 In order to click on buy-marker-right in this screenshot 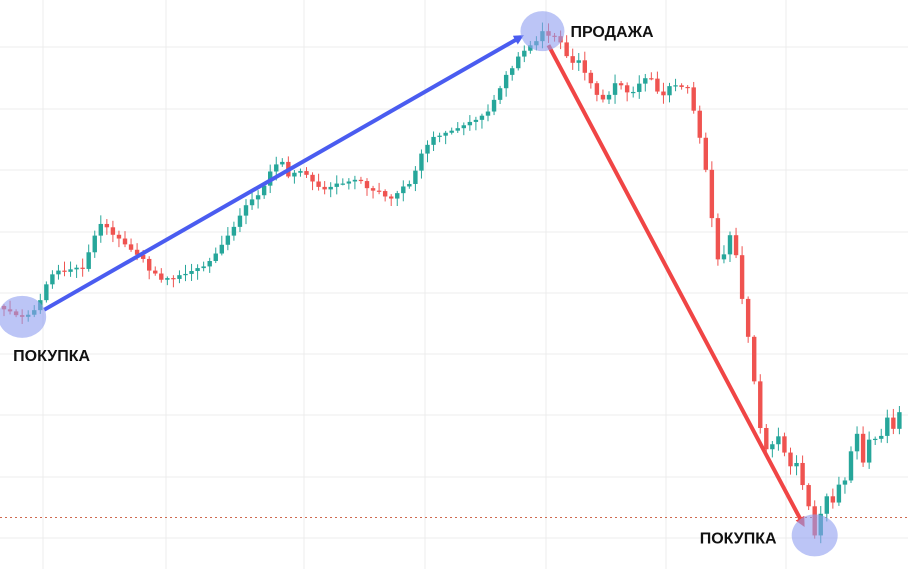, I will do `click(814, 535)`.